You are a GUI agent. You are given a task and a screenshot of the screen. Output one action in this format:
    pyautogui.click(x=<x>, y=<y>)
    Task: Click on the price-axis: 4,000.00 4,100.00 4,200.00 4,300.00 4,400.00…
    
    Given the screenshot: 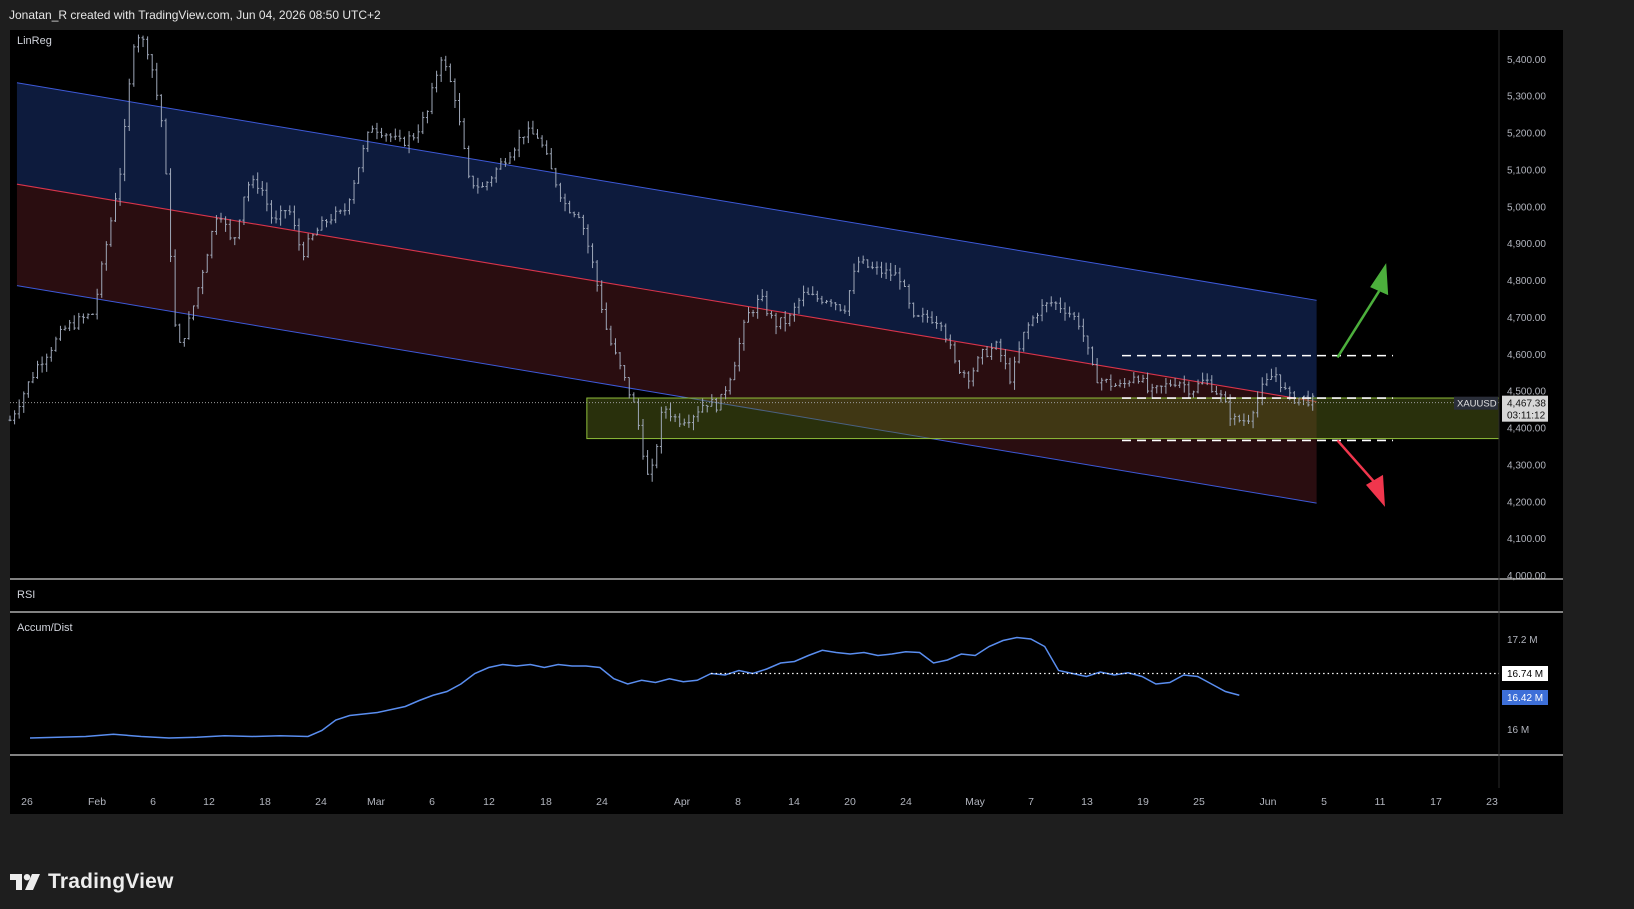 What is the action you would take?
    pyautogui.click(x=1501, y=318)
    